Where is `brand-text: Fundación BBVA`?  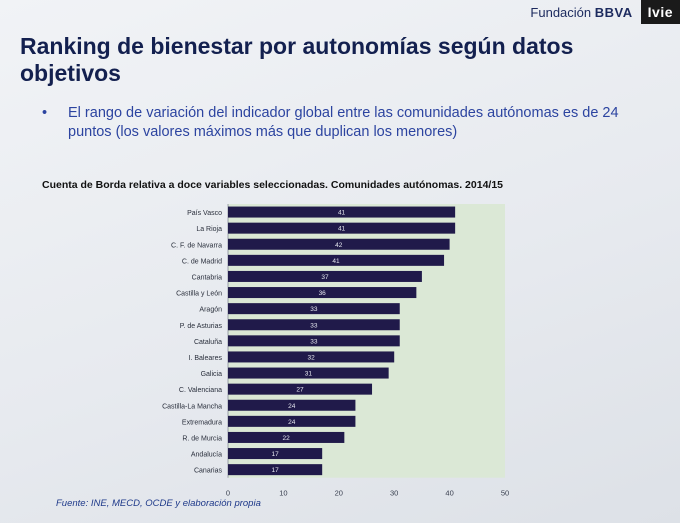
brand-text: Fundación BBVA is located at coordinates (581, 12).